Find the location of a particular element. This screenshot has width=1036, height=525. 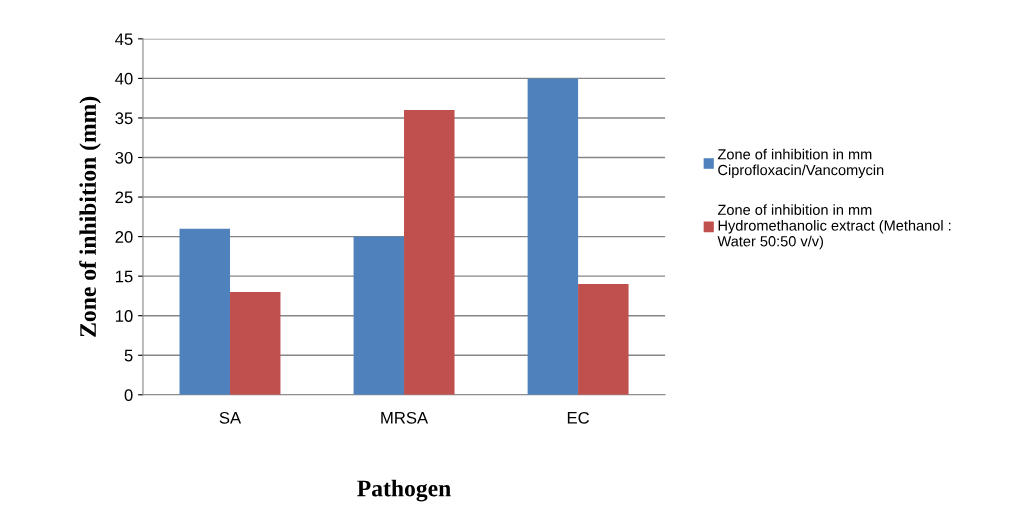

y-tick-label: 5 is located at coordinates (128, 355).